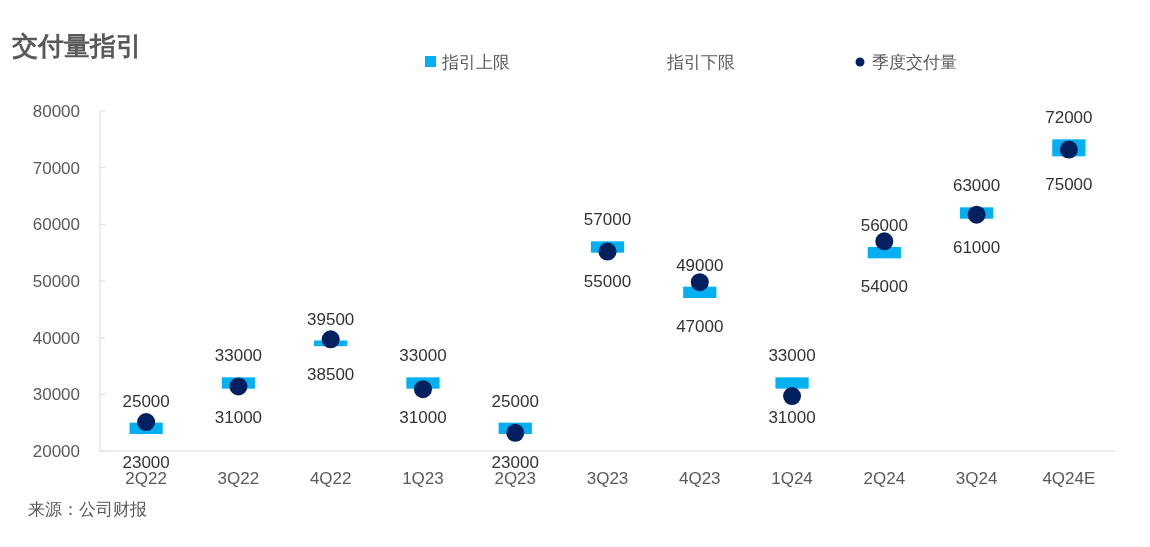 This screenshot has height=547, width=1150. Describe the element at coordinates (56, 168) in the screenshot. I see `y-tick-label: 70000` at that location.